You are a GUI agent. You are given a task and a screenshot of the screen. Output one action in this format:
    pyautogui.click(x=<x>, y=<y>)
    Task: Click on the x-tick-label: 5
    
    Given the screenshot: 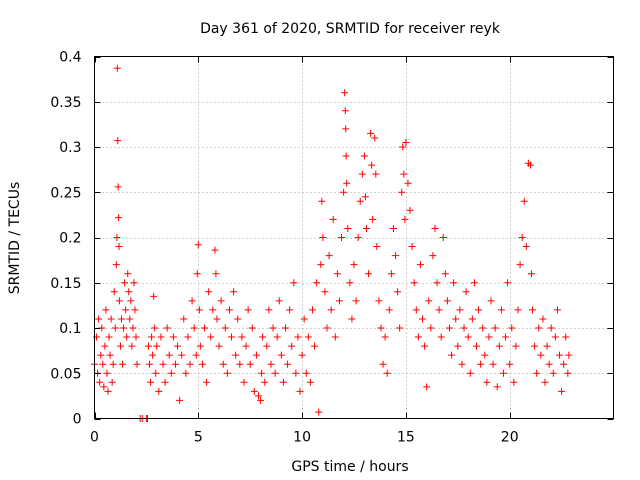 What is the action you would take?
    pyautogui.click(x=198, y=438)
    